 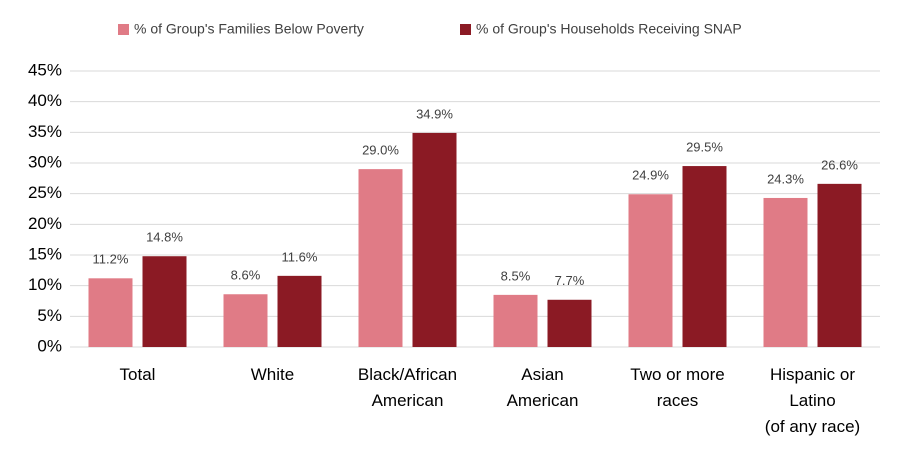 I want to click on value-label: 11.6%, so click(x=300, y=256).